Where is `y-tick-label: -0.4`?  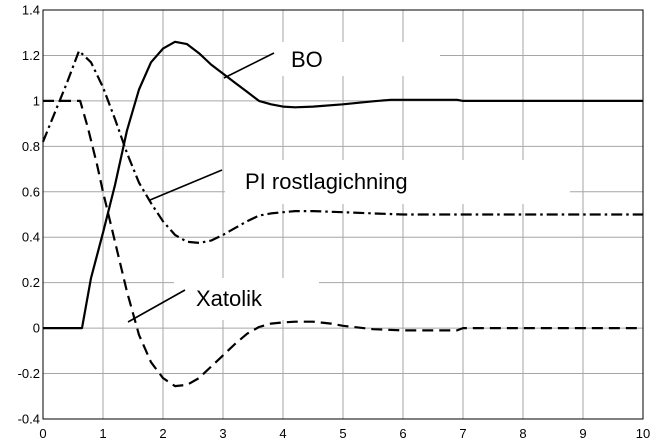 y-tick-label: -0.4 is located at coordinates (29, 419).